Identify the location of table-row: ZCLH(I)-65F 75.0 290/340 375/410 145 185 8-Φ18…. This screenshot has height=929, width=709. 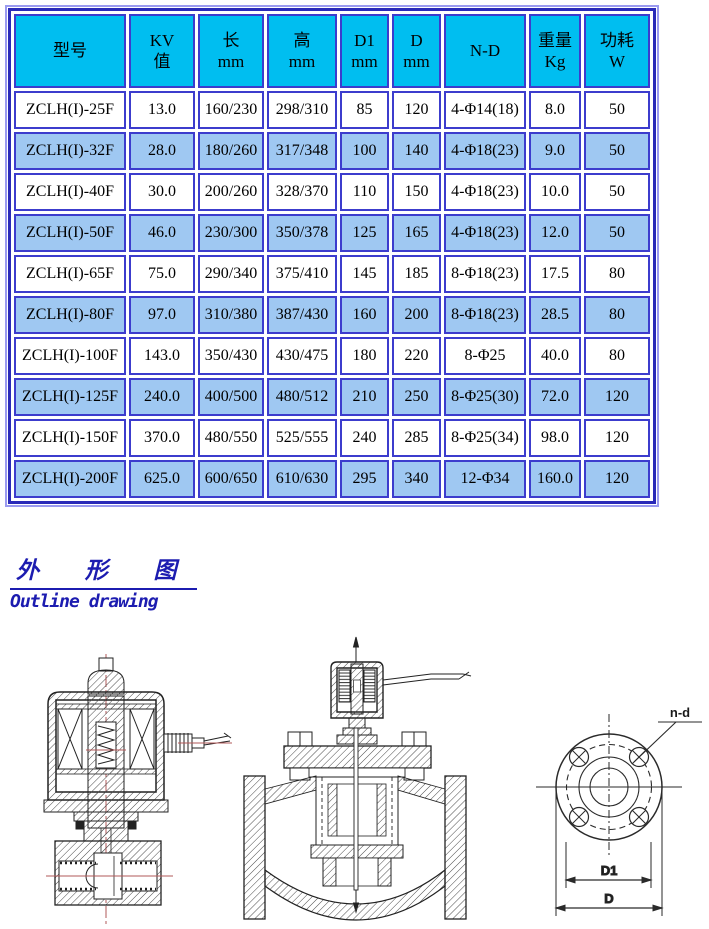
(332, 274).